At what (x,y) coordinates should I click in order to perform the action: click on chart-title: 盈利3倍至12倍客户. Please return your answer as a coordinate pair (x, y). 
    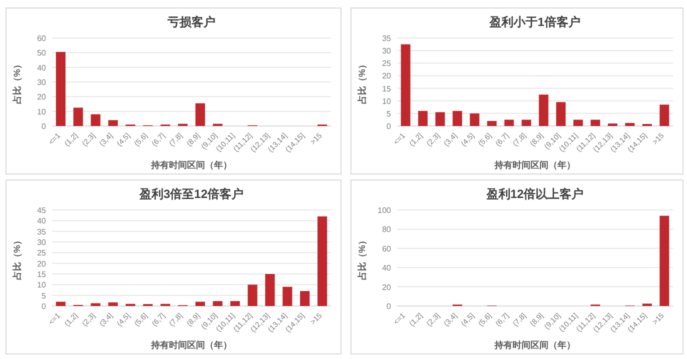
    Looking at the image, I should click on (191, 194).